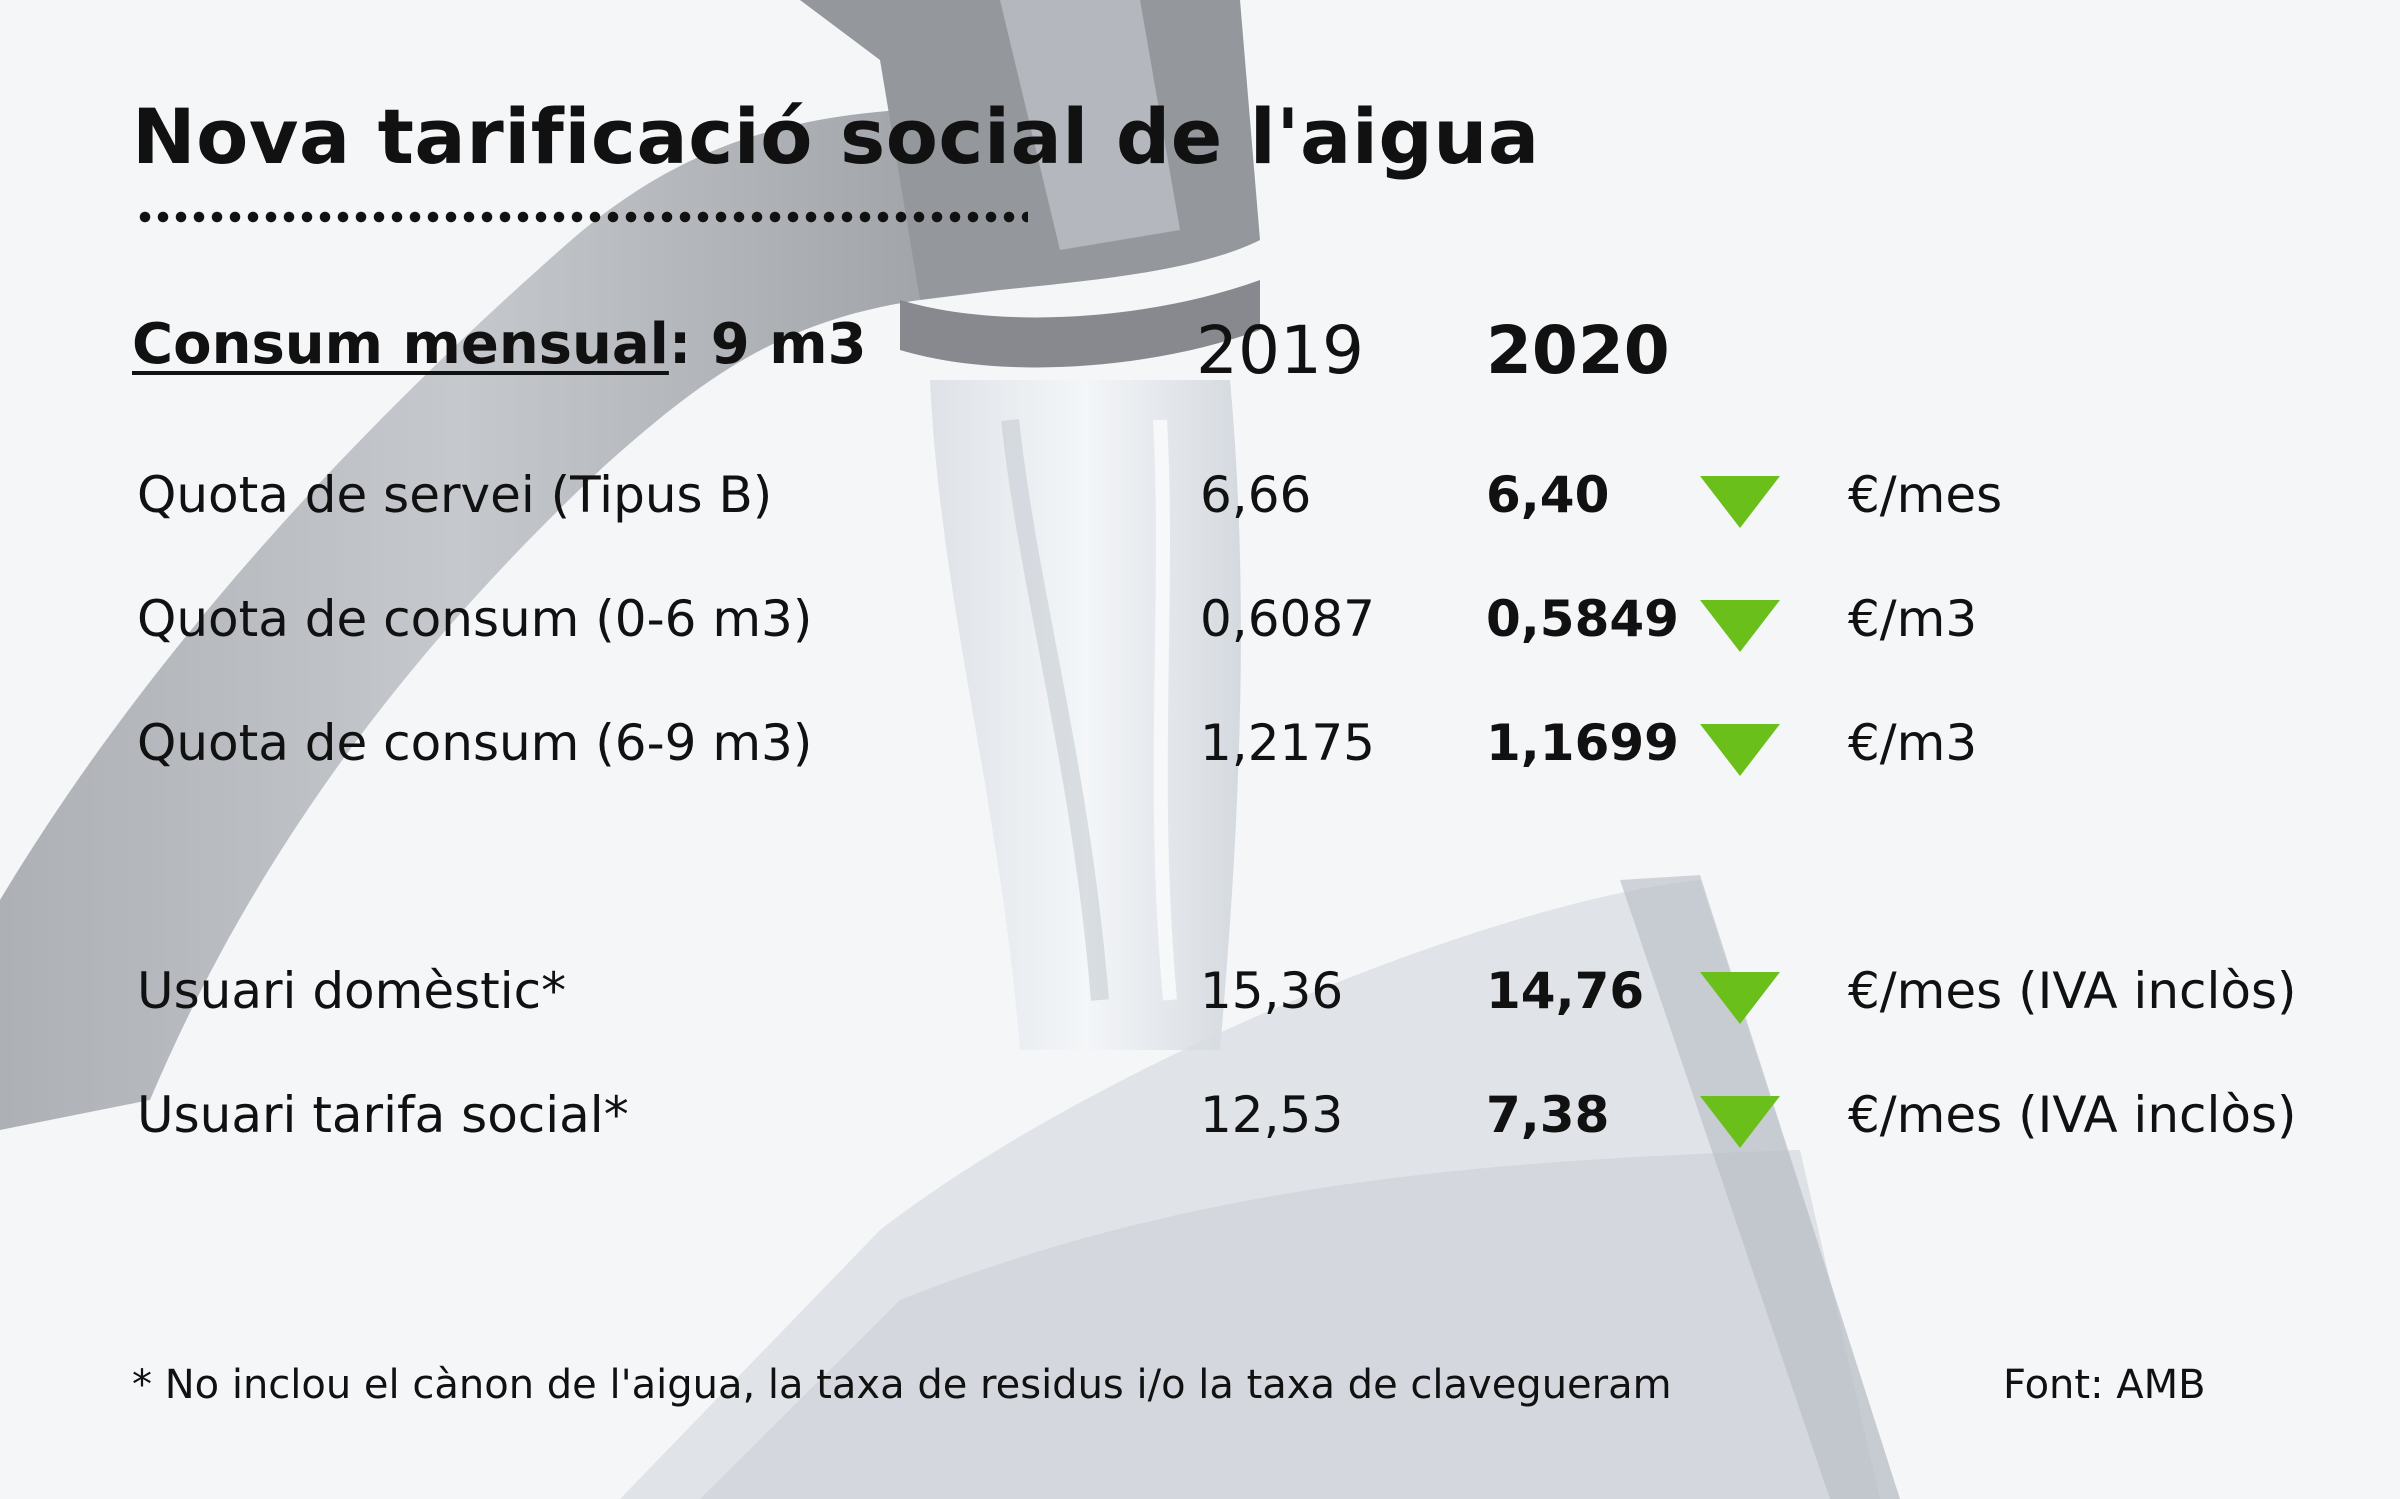 The image size is (2400, 1499). What do you see at coordinates (1272, 1115) in the screenshot?
I see `value-2019: 12,53` at bounding box center [1272, 1115].